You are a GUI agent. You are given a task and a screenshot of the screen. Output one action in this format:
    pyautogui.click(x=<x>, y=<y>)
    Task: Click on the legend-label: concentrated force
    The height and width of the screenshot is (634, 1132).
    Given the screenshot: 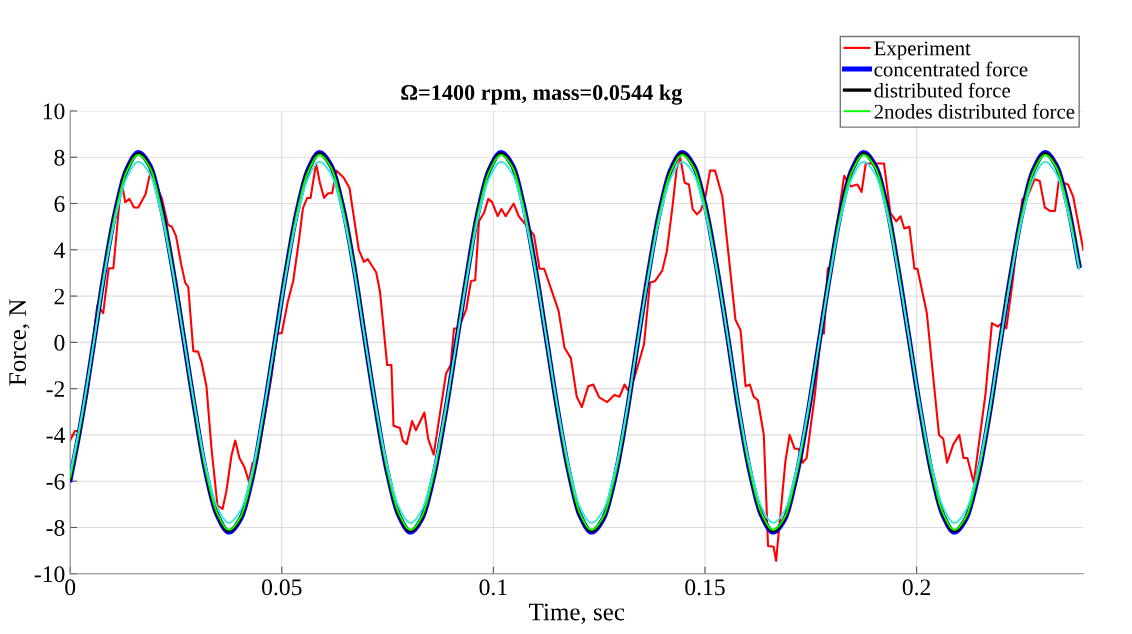 What is the action you would take?
    pyautogui.click(x=951, y=69)
    